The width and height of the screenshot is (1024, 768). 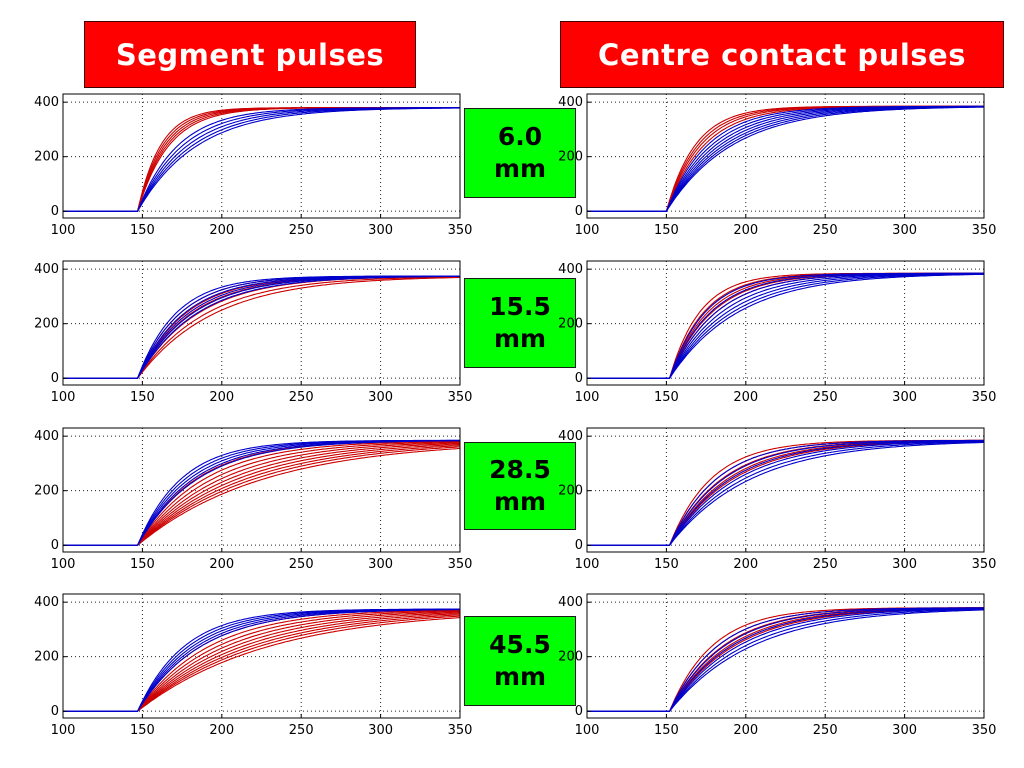 What do you see at coordinates (520, 486) in the screenshot?
I see `position-label-28-5: 28.5 mm` at bounding box center [520, 486].